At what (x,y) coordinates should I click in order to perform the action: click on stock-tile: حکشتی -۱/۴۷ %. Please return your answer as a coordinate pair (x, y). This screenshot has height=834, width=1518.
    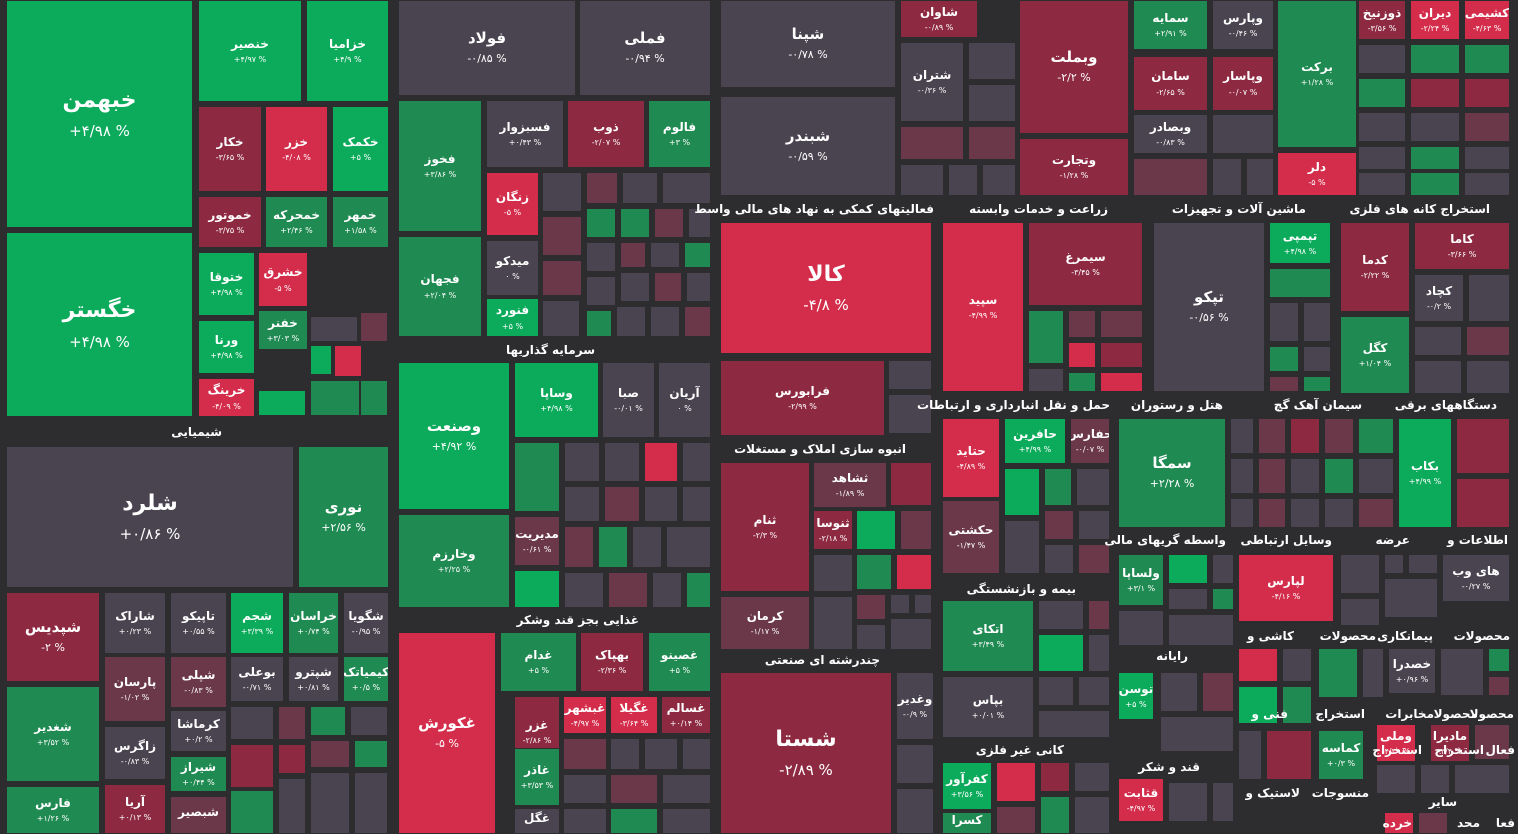
    Looking at the image, I should click on (971, 537).